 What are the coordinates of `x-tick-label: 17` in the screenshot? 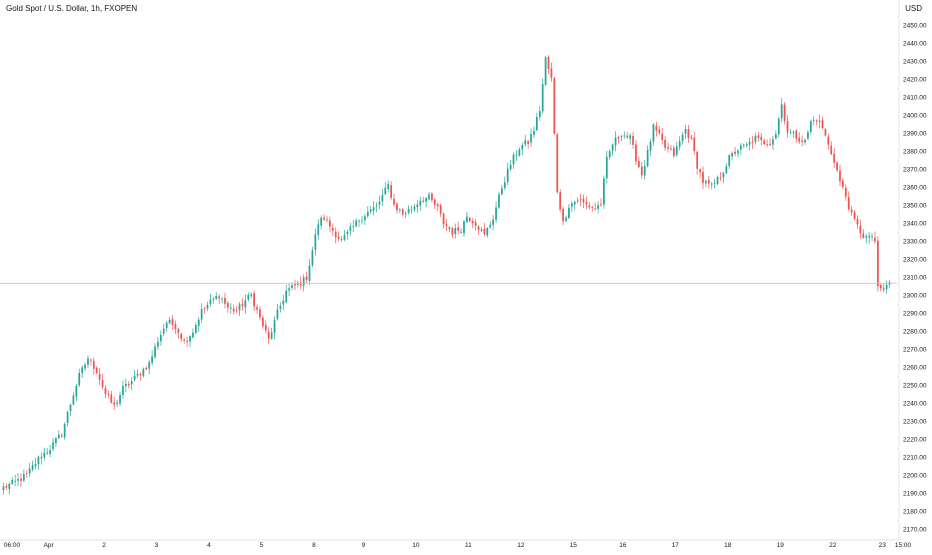 It's located at (676, 545).